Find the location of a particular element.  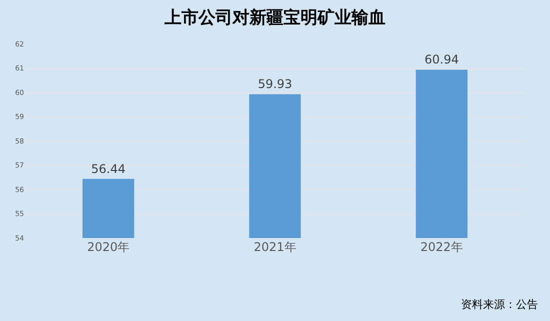

x-tick-label: 2020年 is located at coordinates (108, 247).